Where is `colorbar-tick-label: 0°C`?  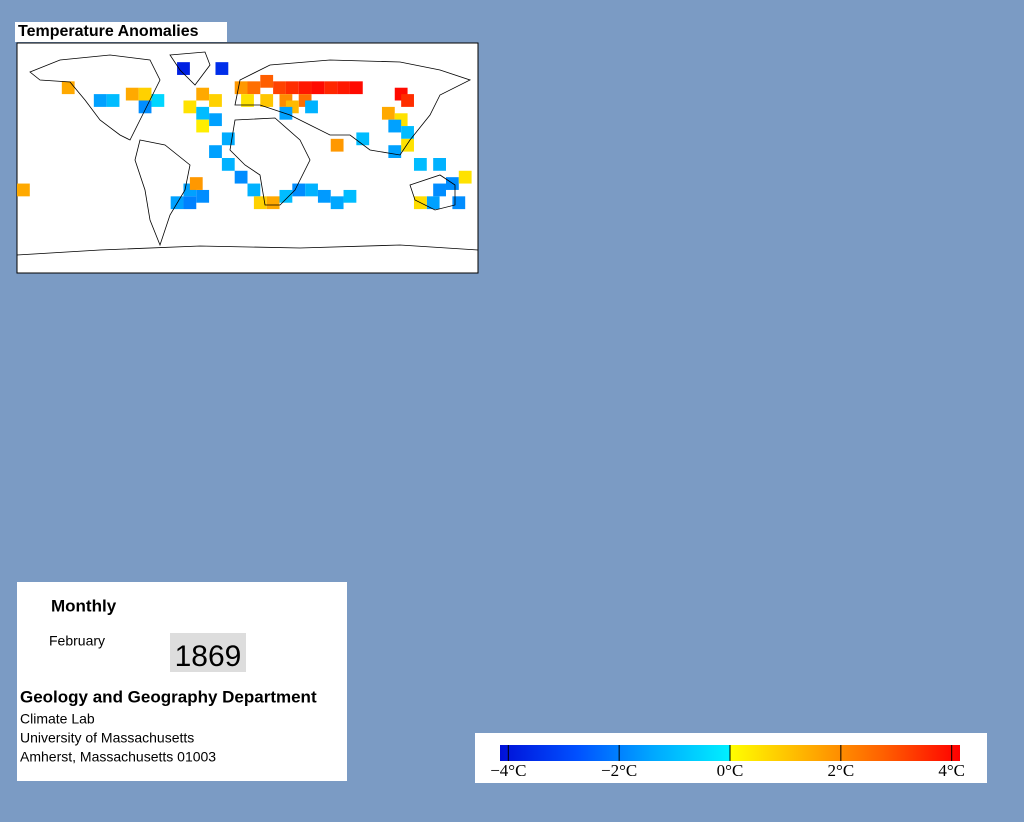 colorbar-tick-label: 0°C is located at coordinates (730, 770).